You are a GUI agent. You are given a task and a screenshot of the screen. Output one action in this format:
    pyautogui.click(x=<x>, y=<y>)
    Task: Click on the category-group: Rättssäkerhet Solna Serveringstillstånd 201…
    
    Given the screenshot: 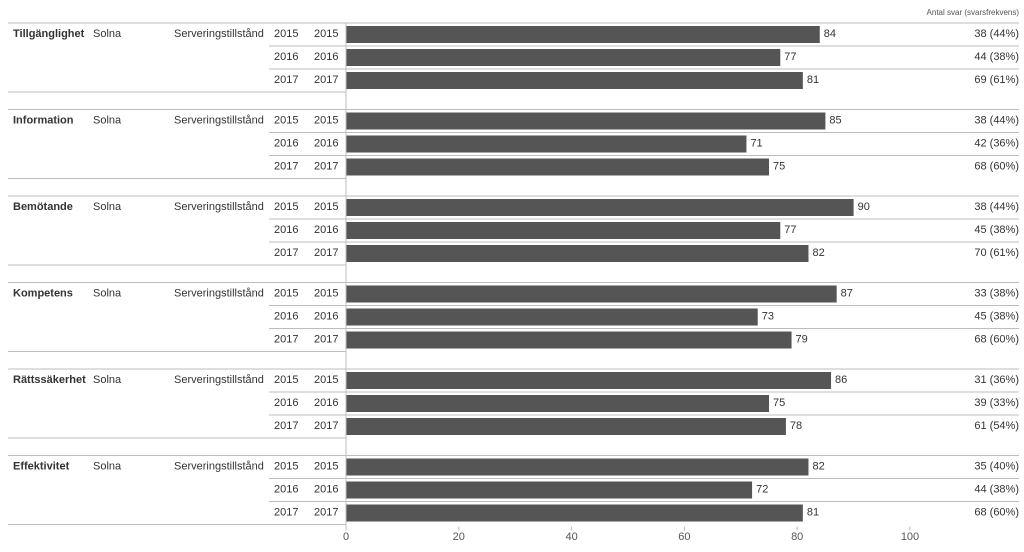 What is the action you would take?
    pyautogui.click(x=513, y=403)
    